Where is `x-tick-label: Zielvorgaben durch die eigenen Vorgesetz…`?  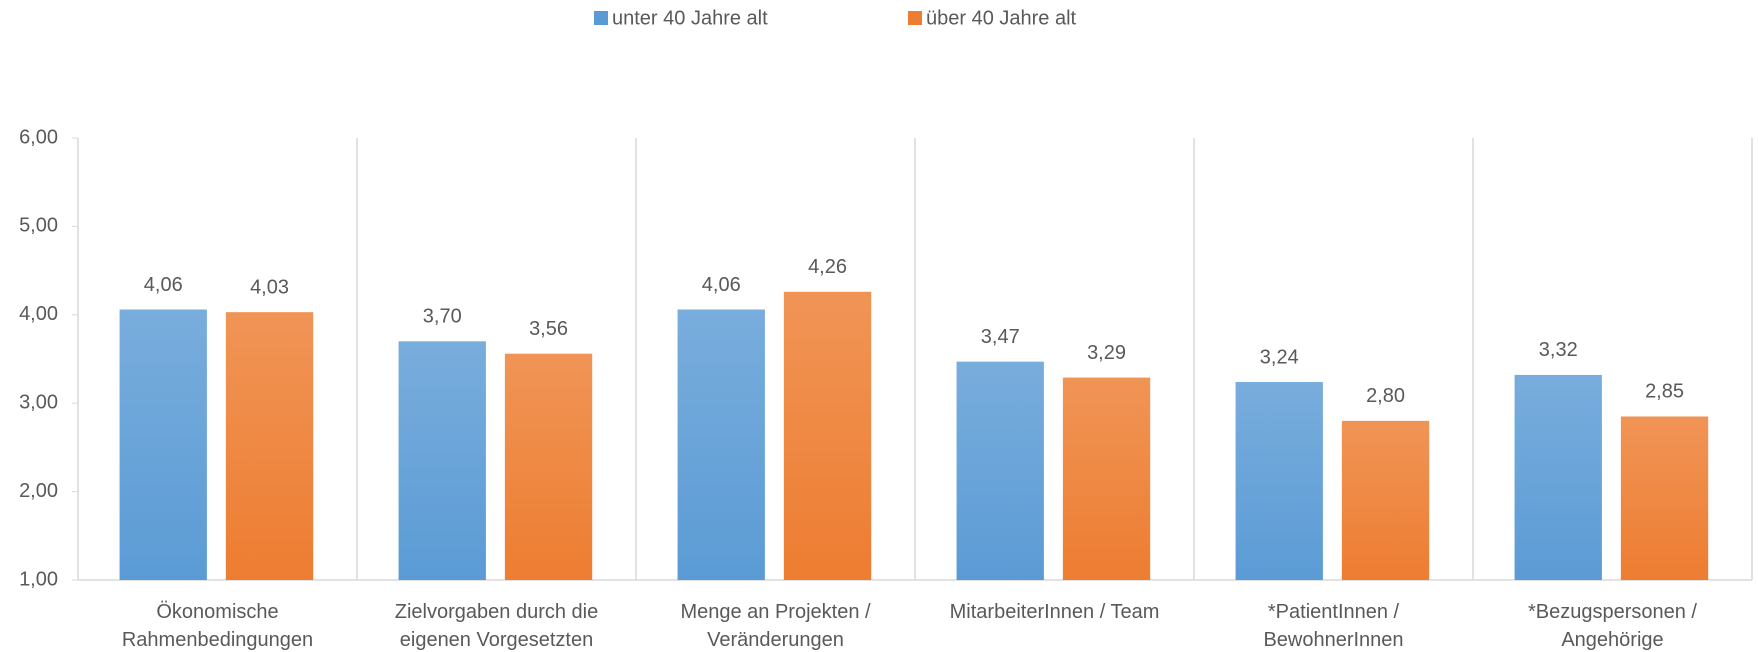 x-tick-label: Zielvorgaben durch die eigenen Vorgesetz… is located at coordinates (496, 626).